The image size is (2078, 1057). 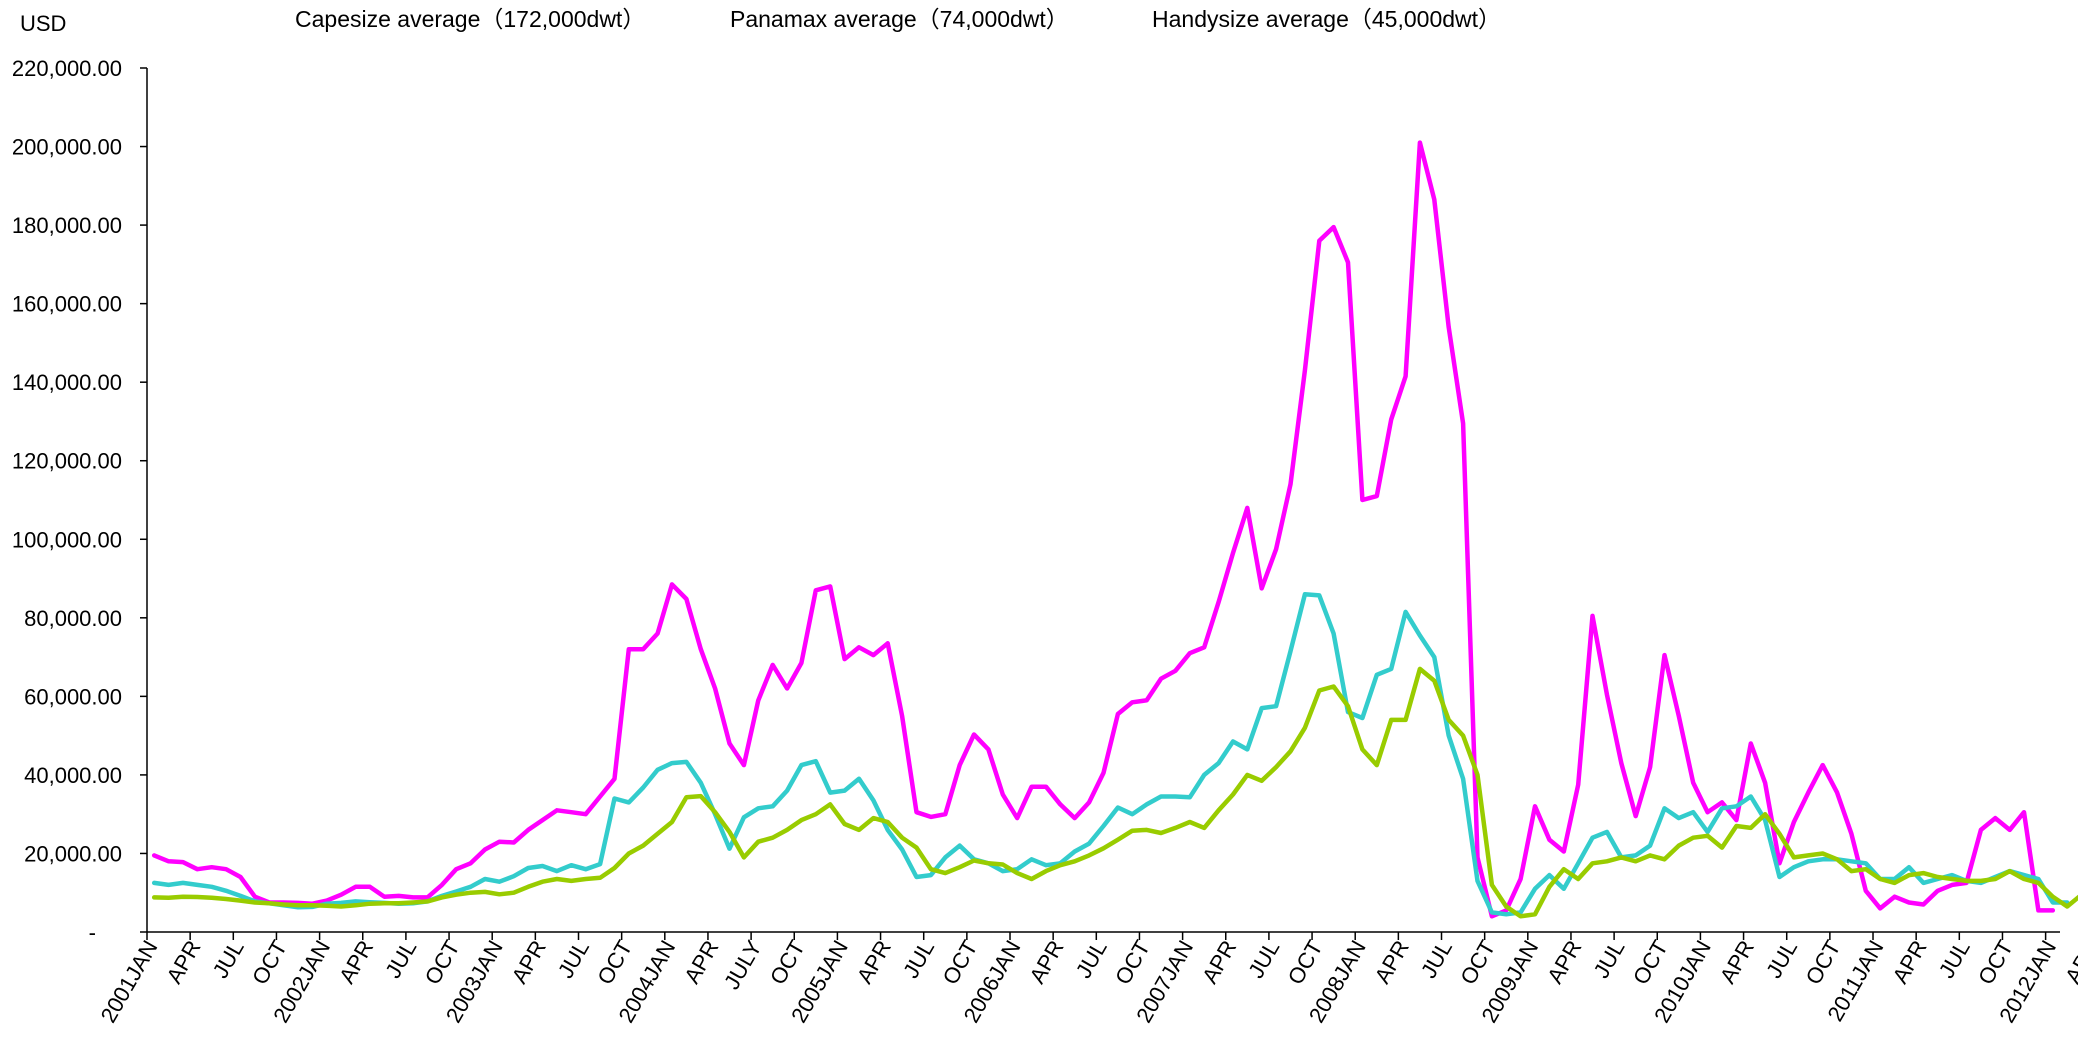 What do you see at coordinates (67, 304) in the screenshot?
I see `y-tick-label: 160,000.00` at bounding box center [67, 304].